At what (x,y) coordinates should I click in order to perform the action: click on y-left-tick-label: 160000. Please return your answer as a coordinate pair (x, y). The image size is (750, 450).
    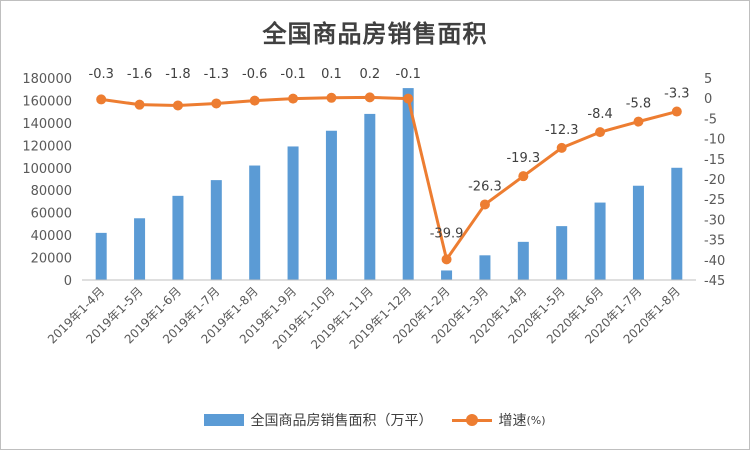
    Looking at the image, I should click on (47, 101).